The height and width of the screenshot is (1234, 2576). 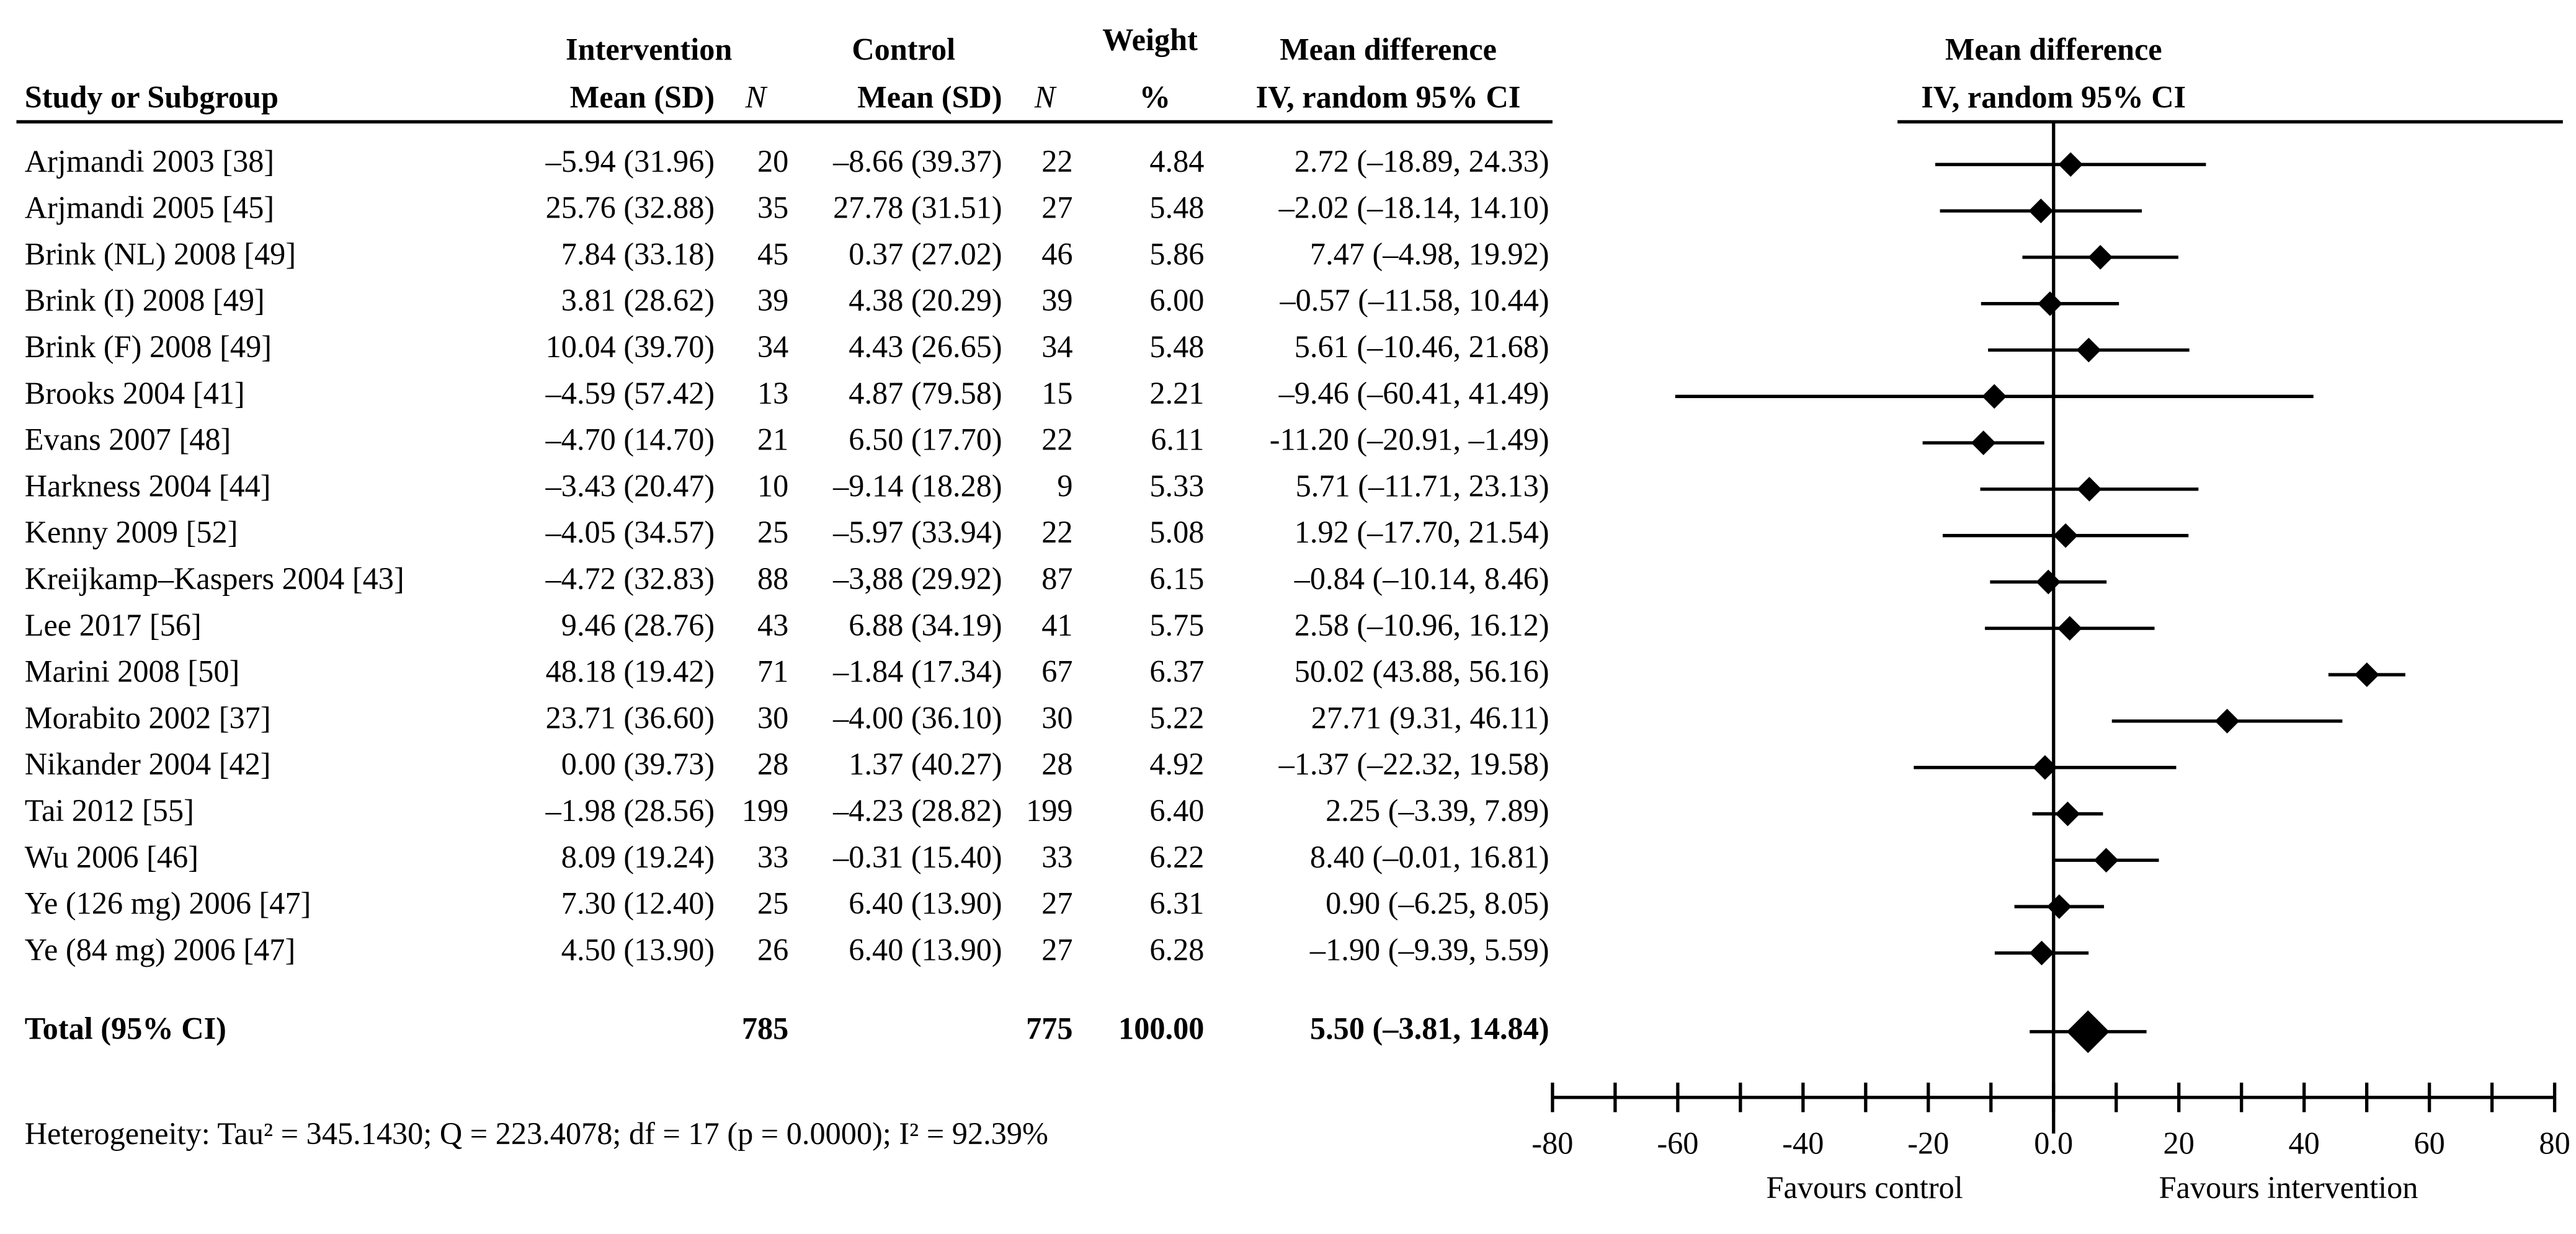 What do you see at coordinates (630, 810) in the screenshot?
I see `cell: –1.98 (28.56)` at bounding box center [630, 810].